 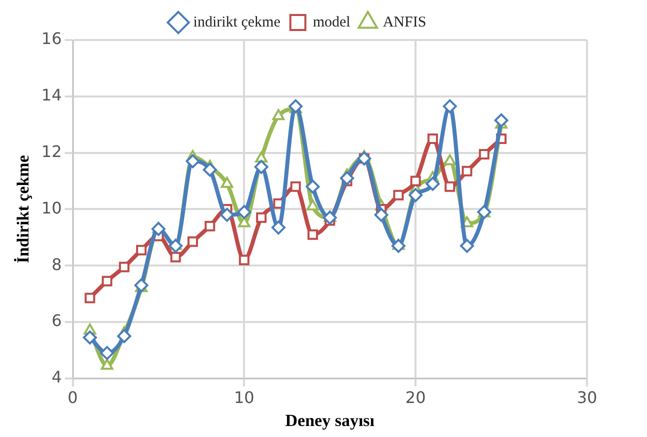 What do you see at coordinates (51, 208) in the screenshot?
I see `y-tick-label: 10` at bounding box center [51, 208].